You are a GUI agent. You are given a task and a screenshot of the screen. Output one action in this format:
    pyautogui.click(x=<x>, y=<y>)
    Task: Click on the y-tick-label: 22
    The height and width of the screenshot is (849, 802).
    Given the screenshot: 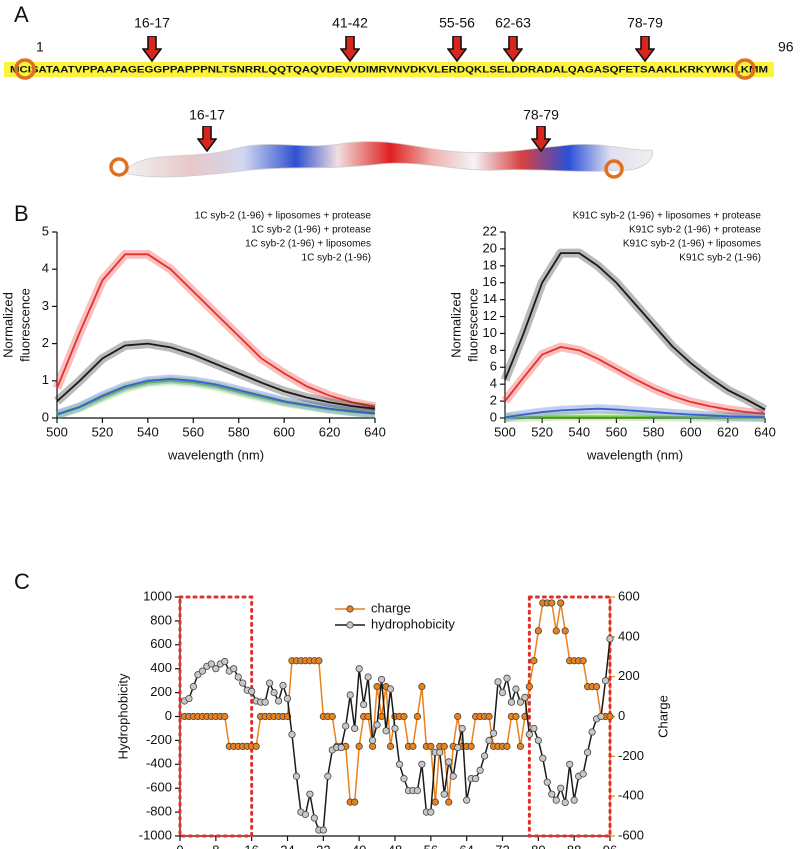 What is the action you would take?
    pyautogui.click(x=490, y=230)
    